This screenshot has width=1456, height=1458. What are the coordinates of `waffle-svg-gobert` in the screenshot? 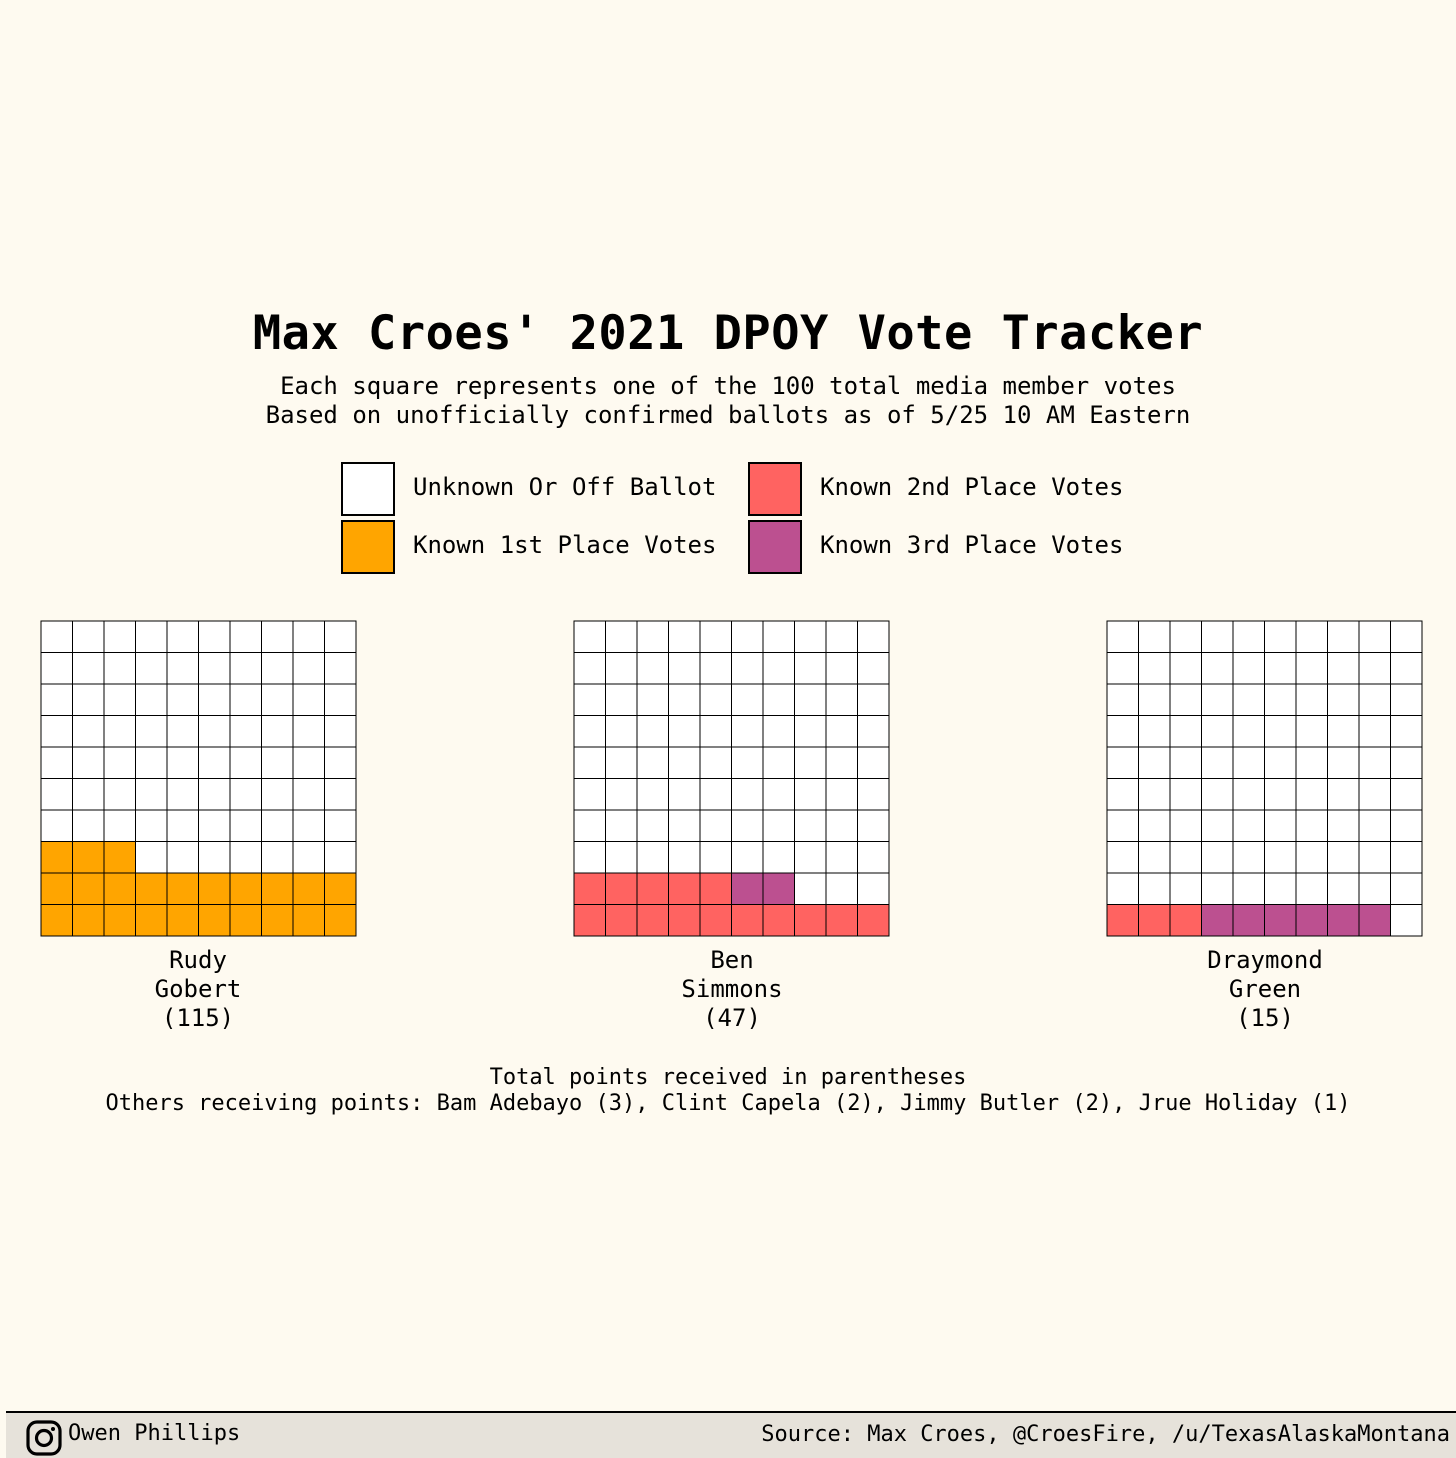 It's located at (198, 778).